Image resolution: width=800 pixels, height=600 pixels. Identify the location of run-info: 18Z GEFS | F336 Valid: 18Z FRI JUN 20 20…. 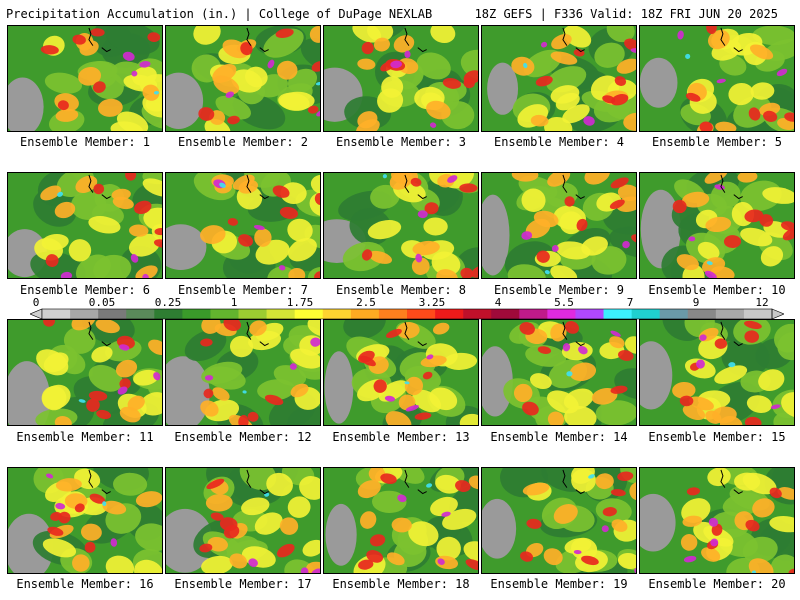
(626, 14).